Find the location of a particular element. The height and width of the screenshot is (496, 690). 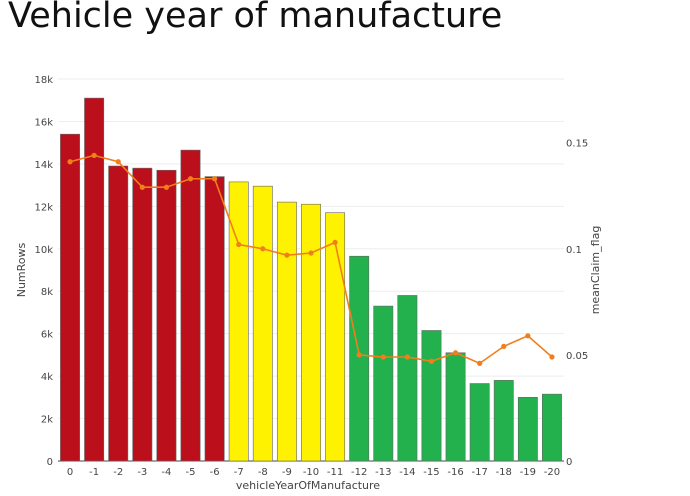

x-tick-label: -2 is located at coordinates (118, 472).